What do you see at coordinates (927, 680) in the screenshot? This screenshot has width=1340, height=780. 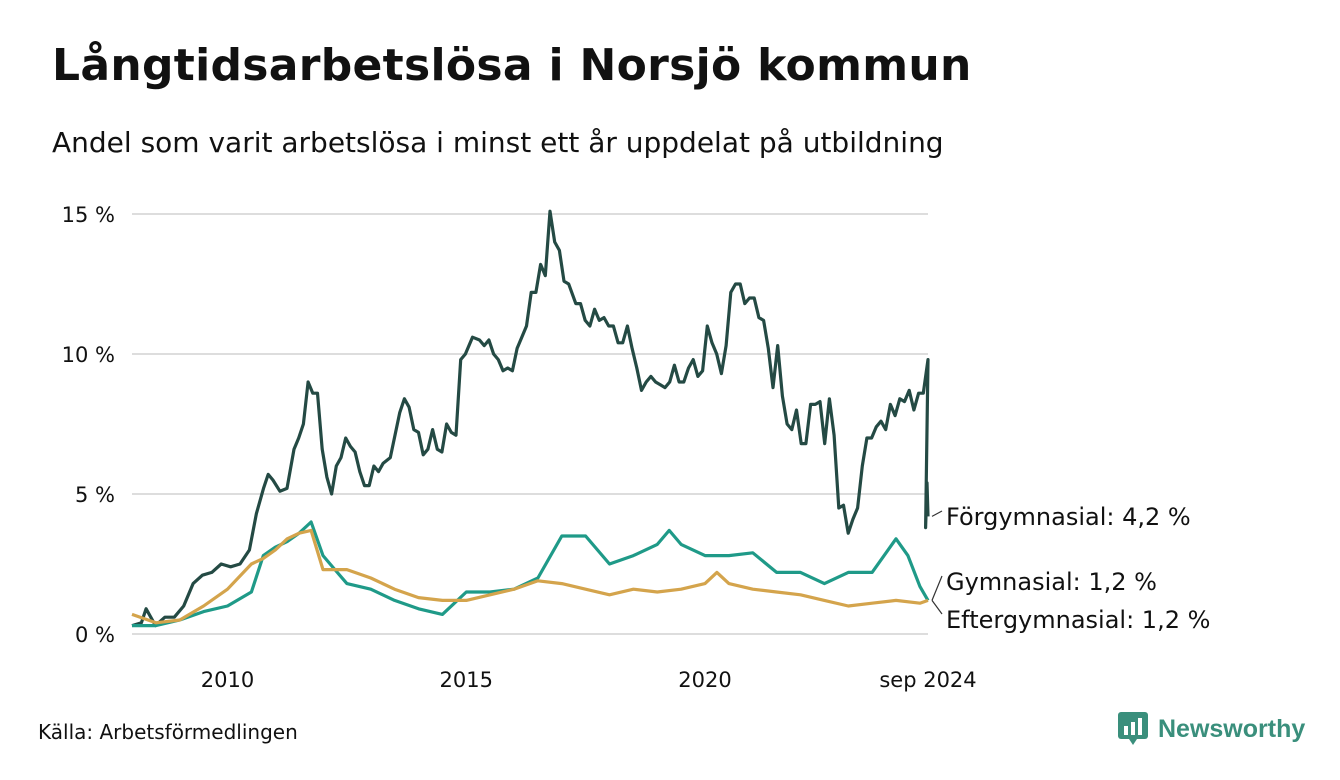 I see `x-tick-label: sep 2024` at bounding box center [927, 680].